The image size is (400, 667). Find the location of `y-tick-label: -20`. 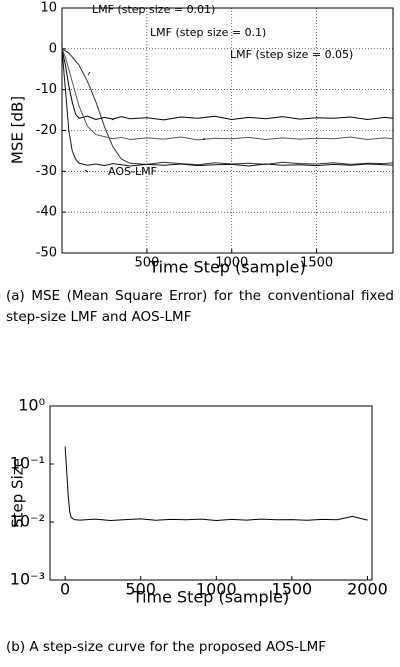

y-tick-label: -20 is located at coordinates (46, 130).